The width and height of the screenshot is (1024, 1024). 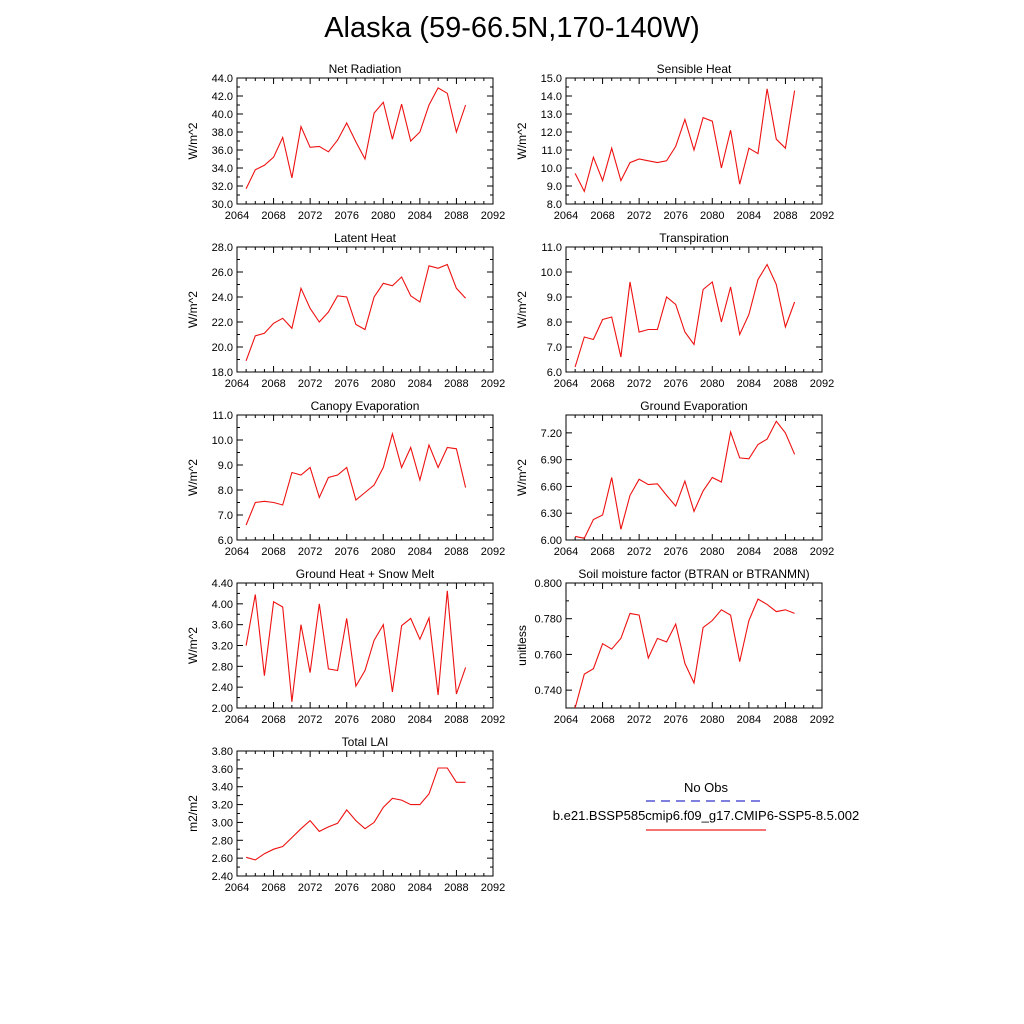 I want to click on y-tick-label: 7.0, so click(x=554, y=348).